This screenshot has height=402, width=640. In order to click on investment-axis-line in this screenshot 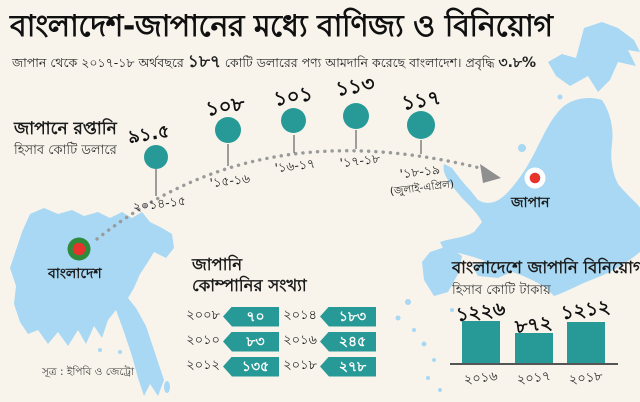, I will do `click(534, 364)`.